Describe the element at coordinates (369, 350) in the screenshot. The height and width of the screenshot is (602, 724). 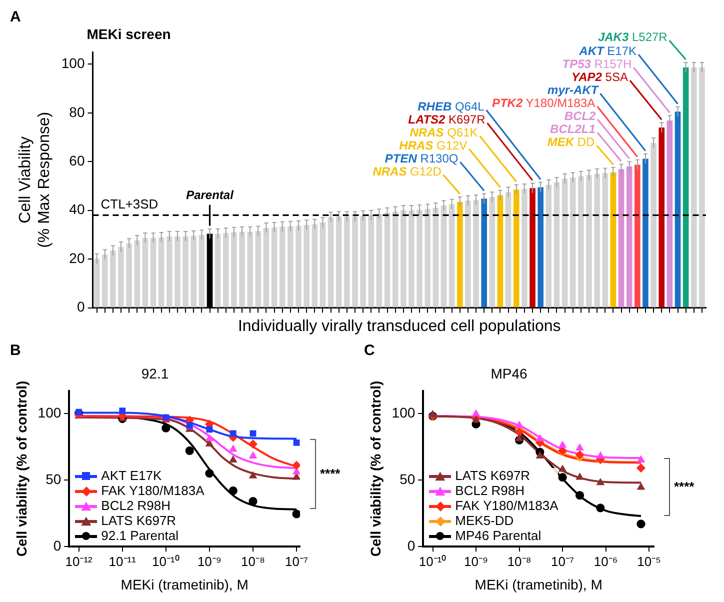
I see `text: C` at that location.